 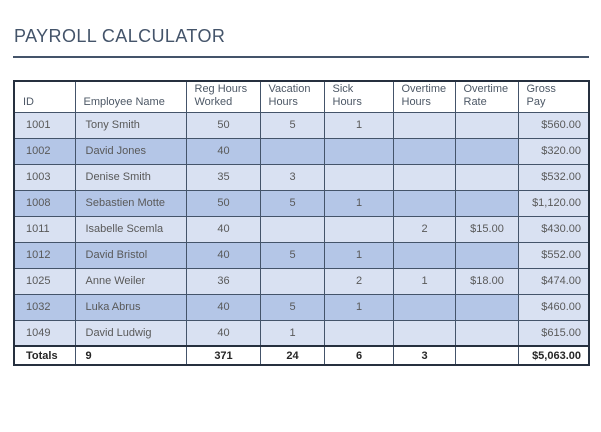 What do you see at coordinates (44, 333) in the screenshot?
I see `cell-id: 1049` at bounding box center [44, 333].